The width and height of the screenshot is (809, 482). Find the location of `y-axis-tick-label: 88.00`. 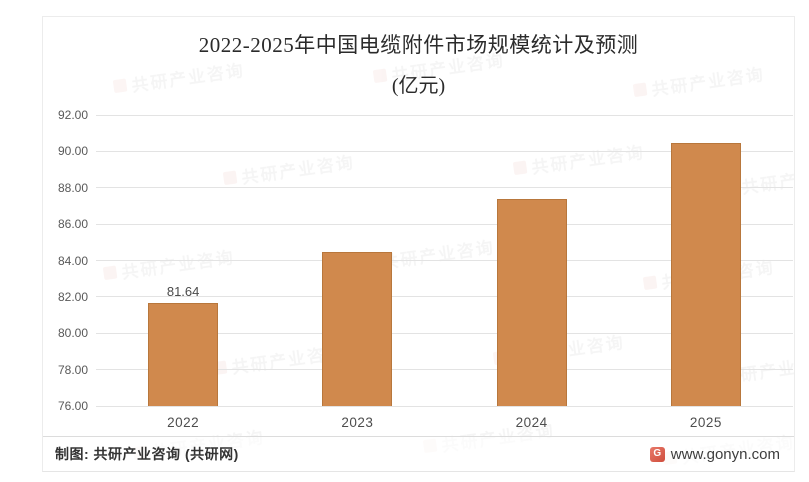

y-axis-tick-label: 88.00 is located at coordinates (72, 187).